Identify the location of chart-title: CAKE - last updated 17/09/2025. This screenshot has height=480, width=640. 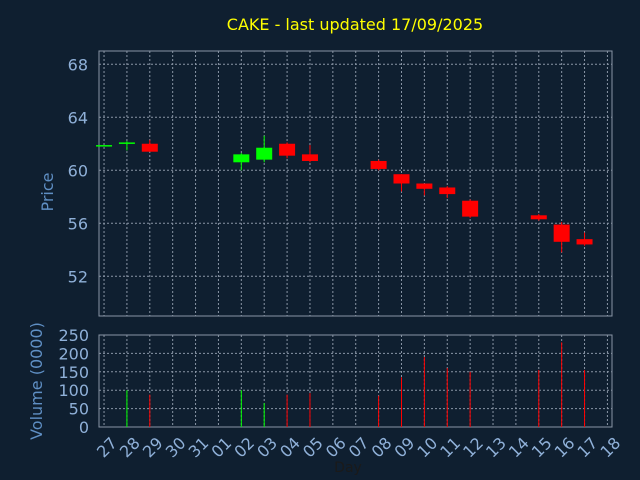
(355, 24).